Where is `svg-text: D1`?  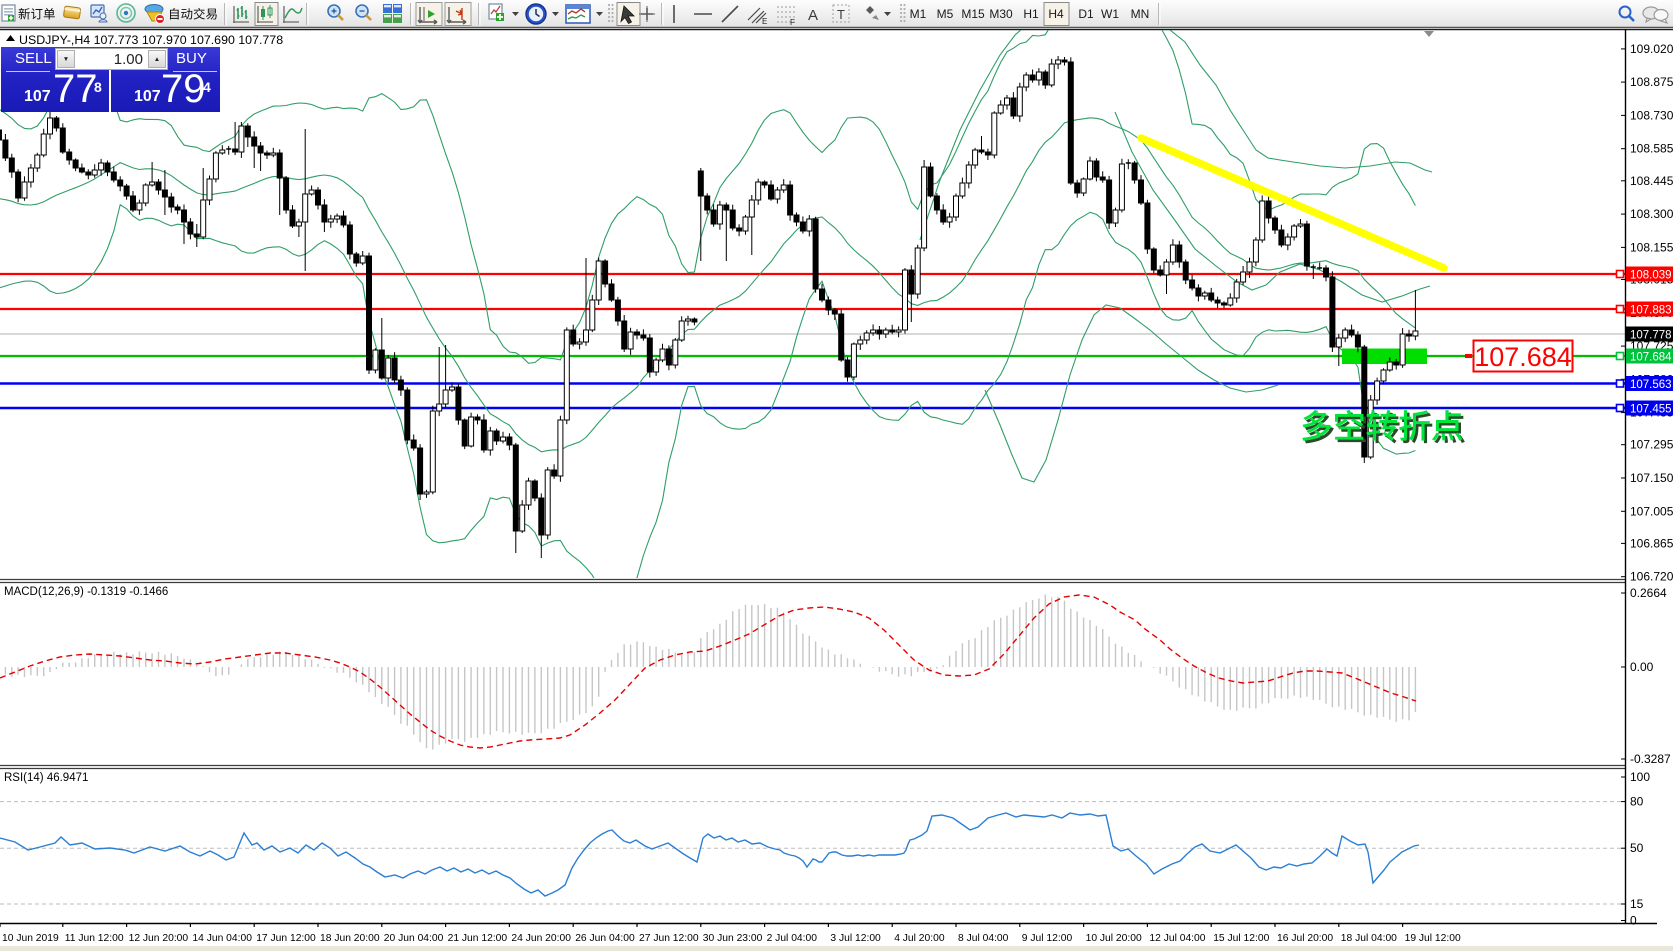 svg-text: D1 is located at coordinates (1086, 14).